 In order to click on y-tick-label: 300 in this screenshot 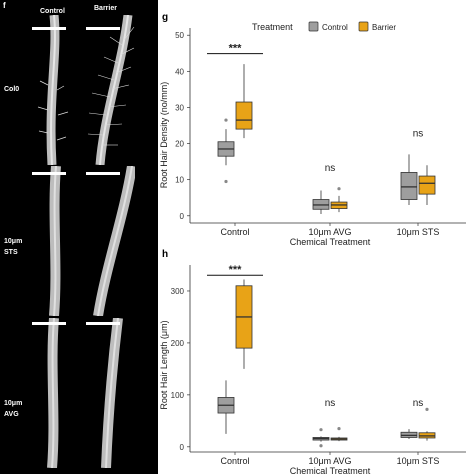, I will do `click(178, 291)`.